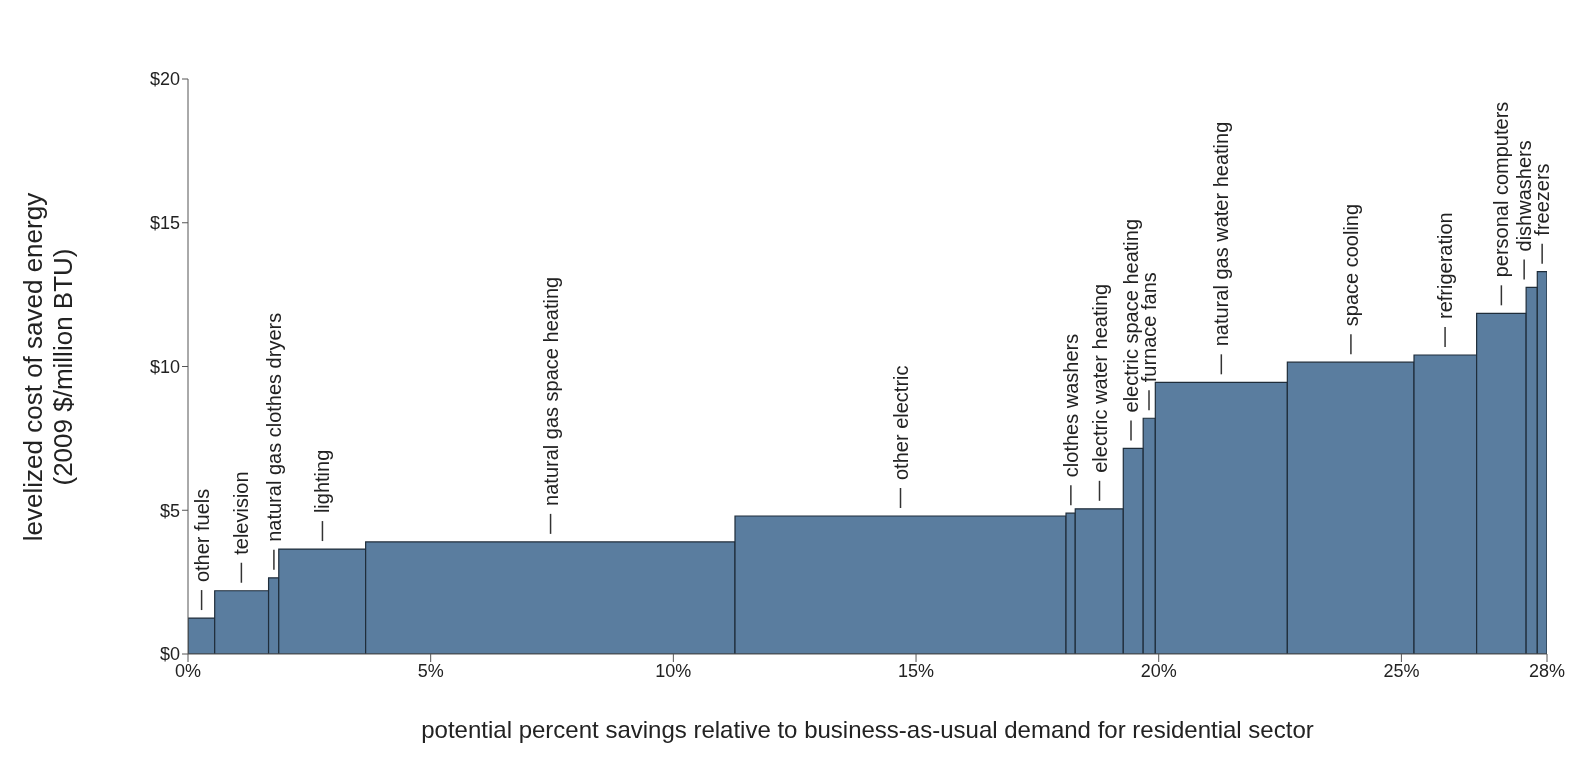 This screenshot has width=1586, height=784. I want to click on y-tick-label: $10, so click(164, 366).